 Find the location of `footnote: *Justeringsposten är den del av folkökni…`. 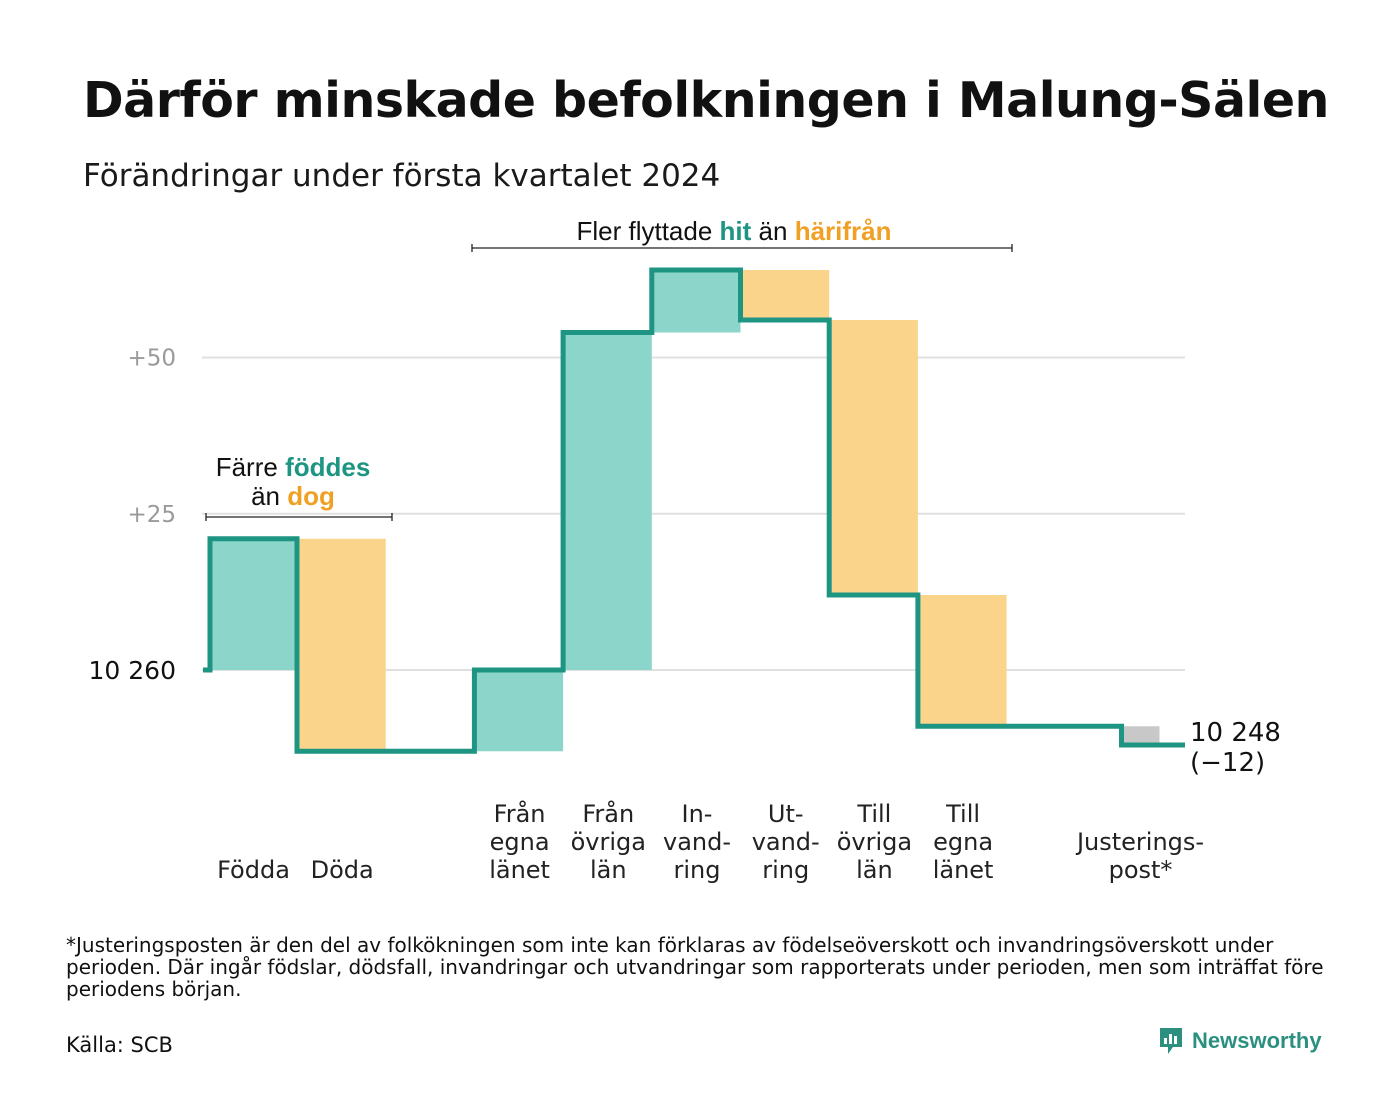

footnote: *Justeringsposten är den del av folkökni… is located at coordinates (695, 967).